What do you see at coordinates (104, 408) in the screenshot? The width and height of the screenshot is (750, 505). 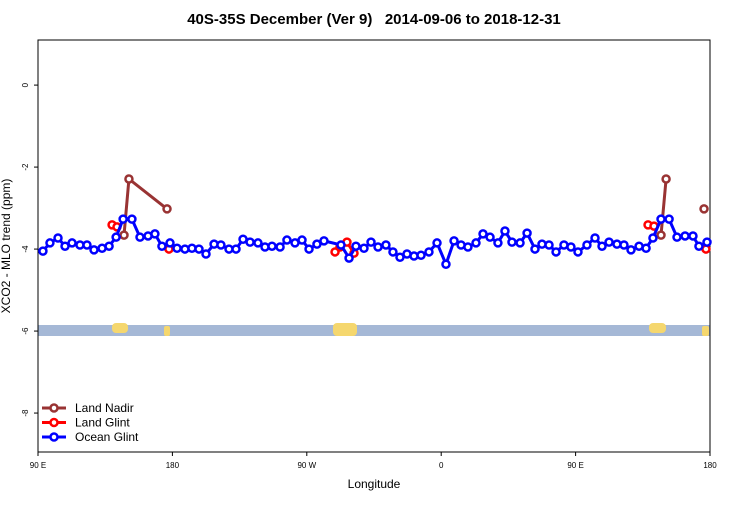 I see `legend-label: Land Nadir` at bounding box center [104, 408].